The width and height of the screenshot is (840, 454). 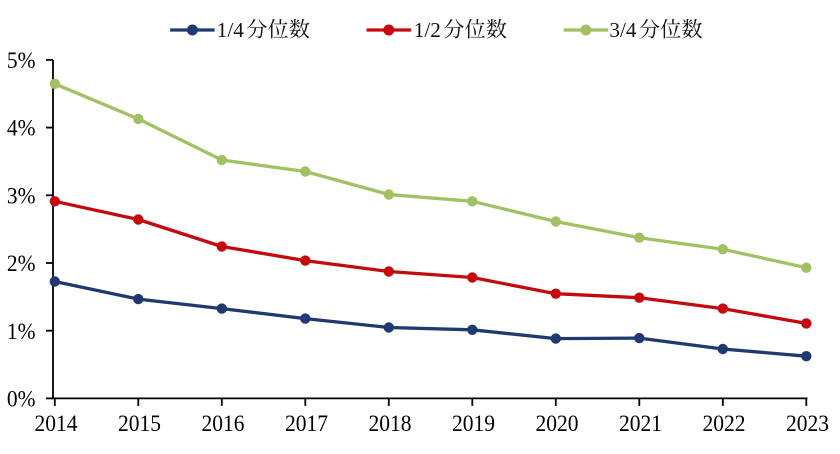 I want to click on svg-text: 2021, so click(x=640, y=424).